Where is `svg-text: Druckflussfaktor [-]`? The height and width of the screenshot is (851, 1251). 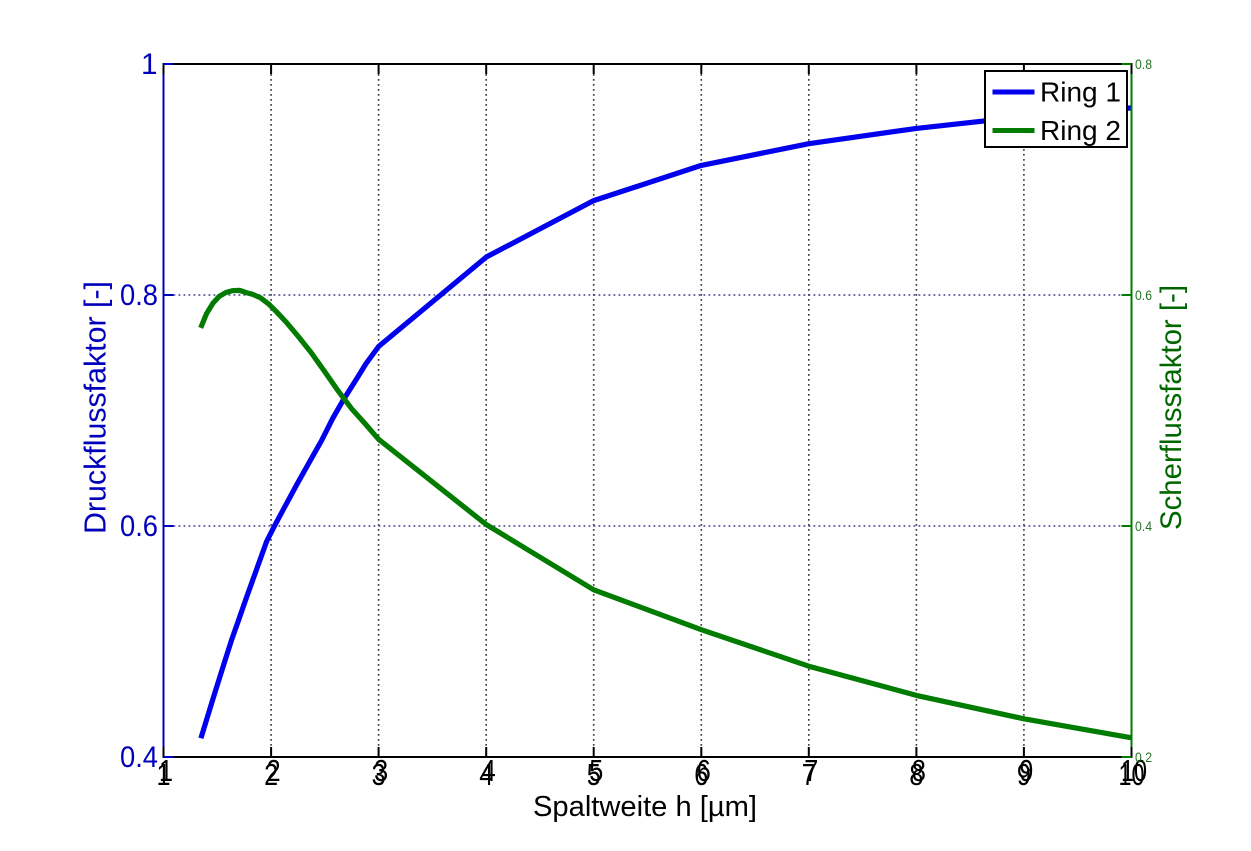
svg-text: Druckflussfaktor [-] is located at coordinates (95, 407).